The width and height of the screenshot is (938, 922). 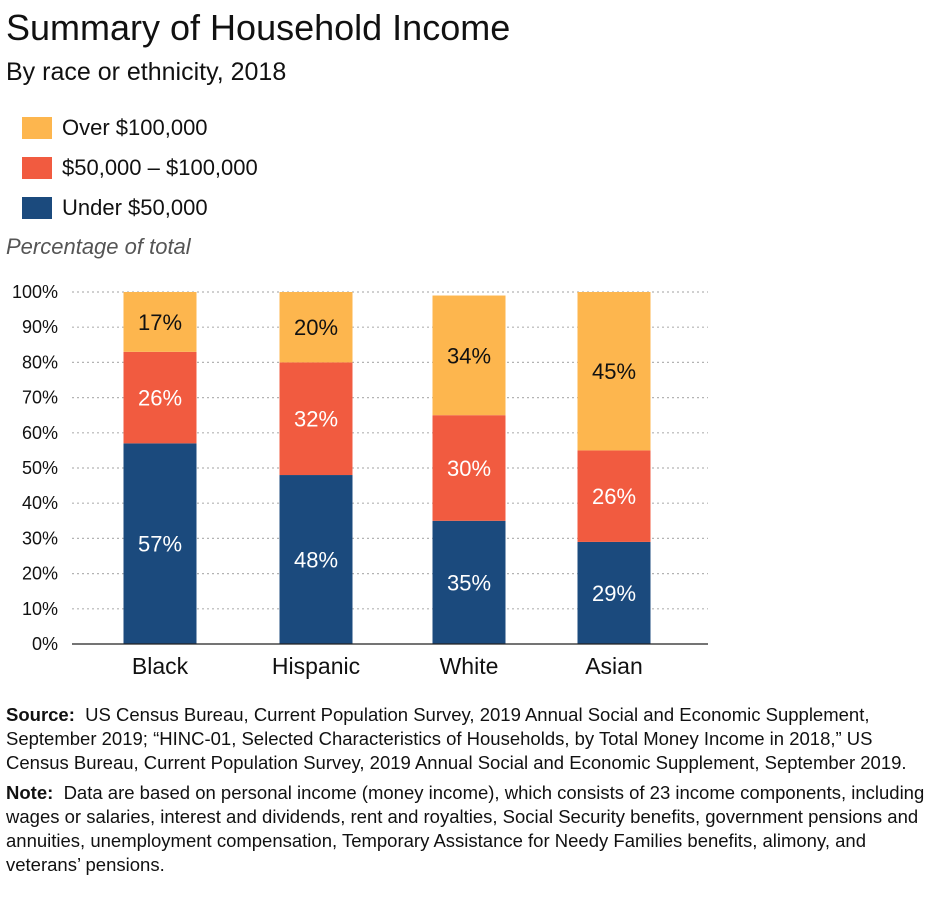 What do you see at coordinates (40, 503) in the screenshot?
I see `y-tick-label: 40%` at bounding box center [40, 503].